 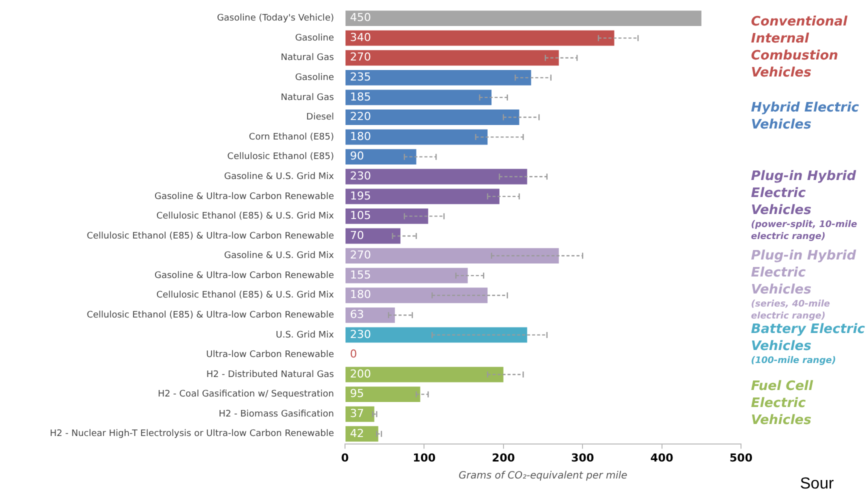 What do you see at coordinates (353, 354) in the screenshot?
I see `data-label: 0` at bounding box center [353, 354].